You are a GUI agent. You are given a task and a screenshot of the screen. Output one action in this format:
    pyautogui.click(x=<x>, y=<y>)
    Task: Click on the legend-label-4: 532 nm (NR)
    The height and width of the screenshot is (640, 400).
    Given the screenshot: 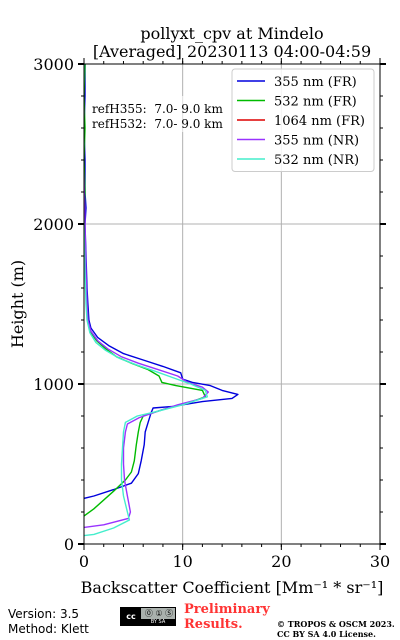 What is the action you would take?
    pyautogui.click(x=316, y=160)
    